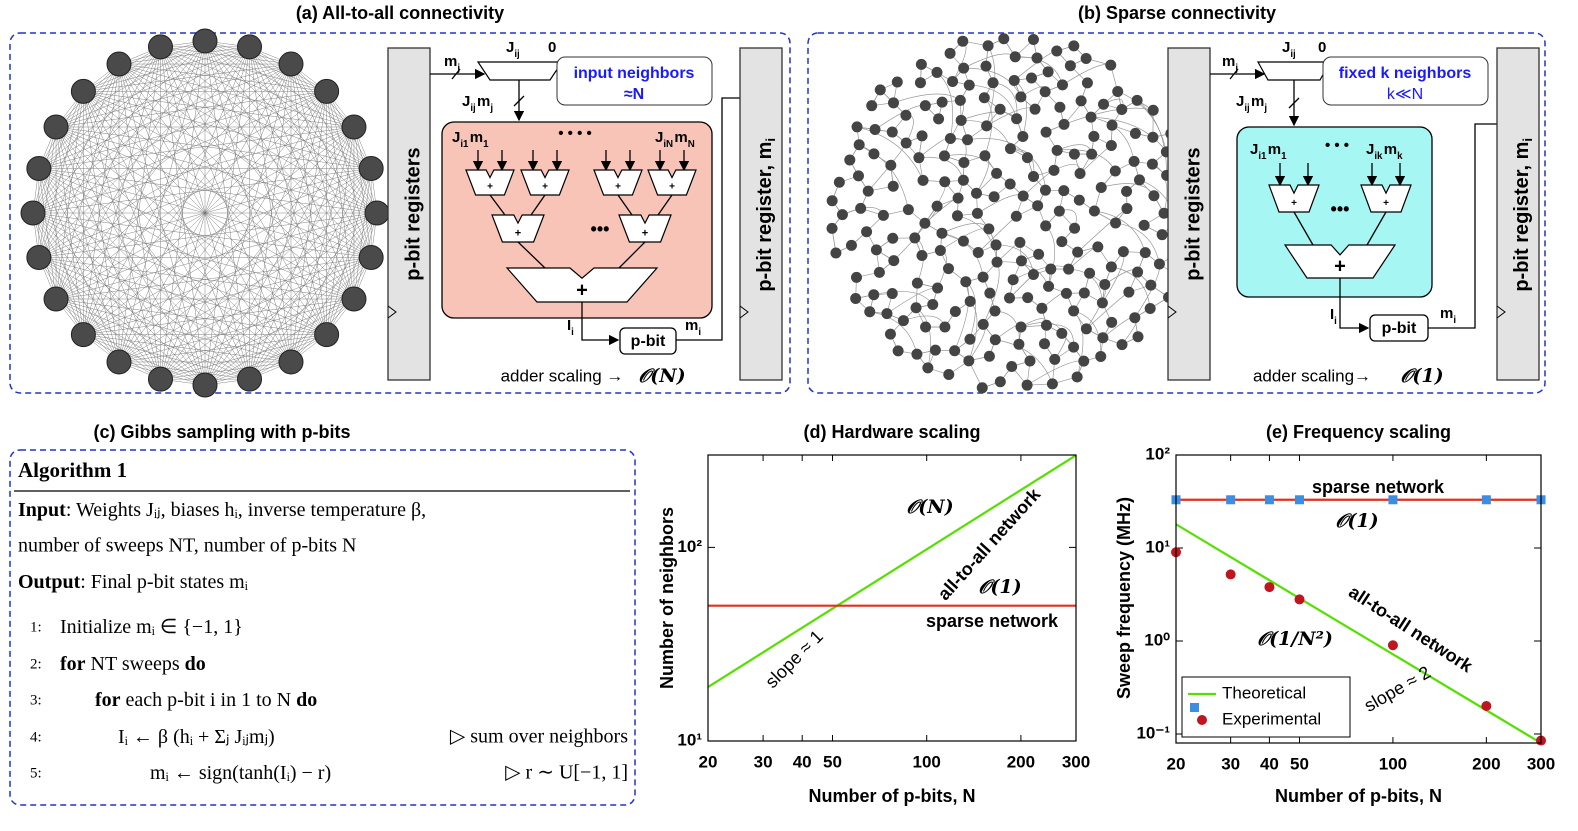 This screenshot has height=831, width=1578. Describe the element at coordinates (1334, 316) in the screenshot. I see `pbit-input: Ii` at that location.